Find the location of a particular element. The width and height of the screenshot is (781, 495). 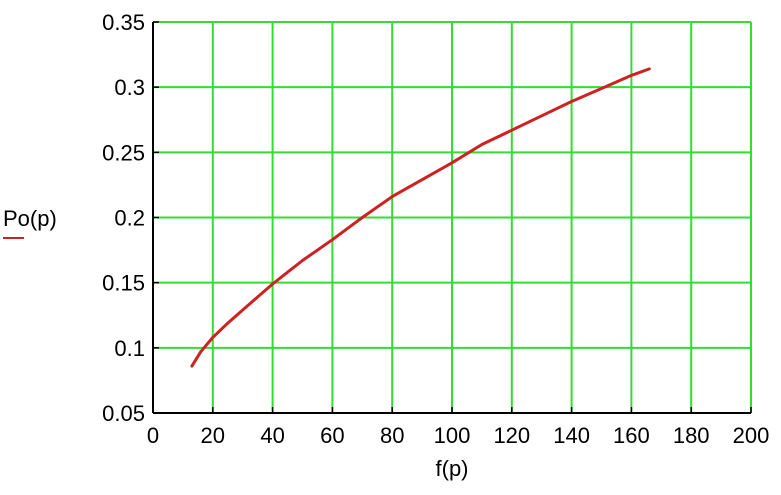

x-axis-label: f(p) is located at coordinates (452, 468).